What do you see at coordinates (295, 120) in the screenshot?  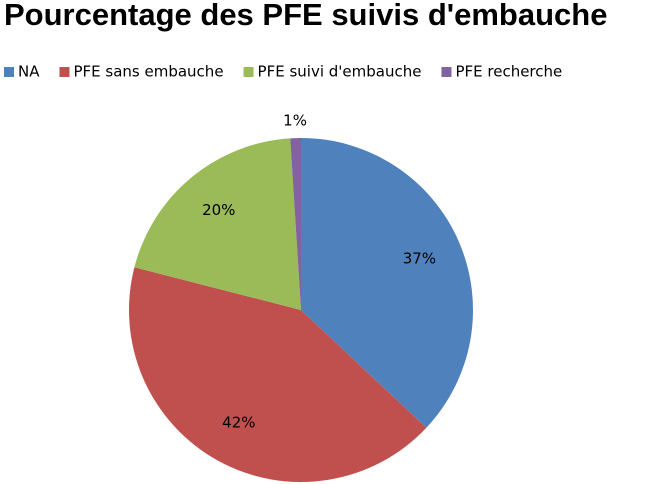 I see `data-label: 1%` at bounding box center [295, 120].